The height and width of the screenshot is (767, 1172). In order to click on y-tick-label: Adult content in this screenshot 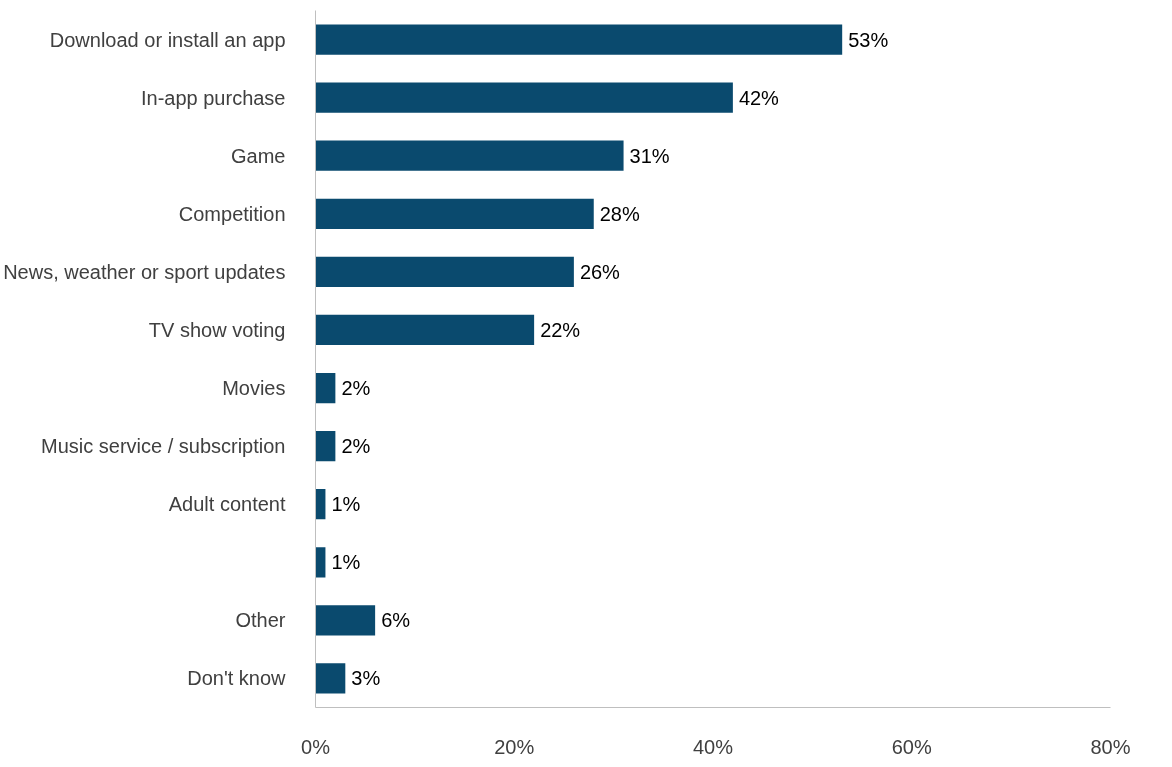, I will do `click(227, 504)`.